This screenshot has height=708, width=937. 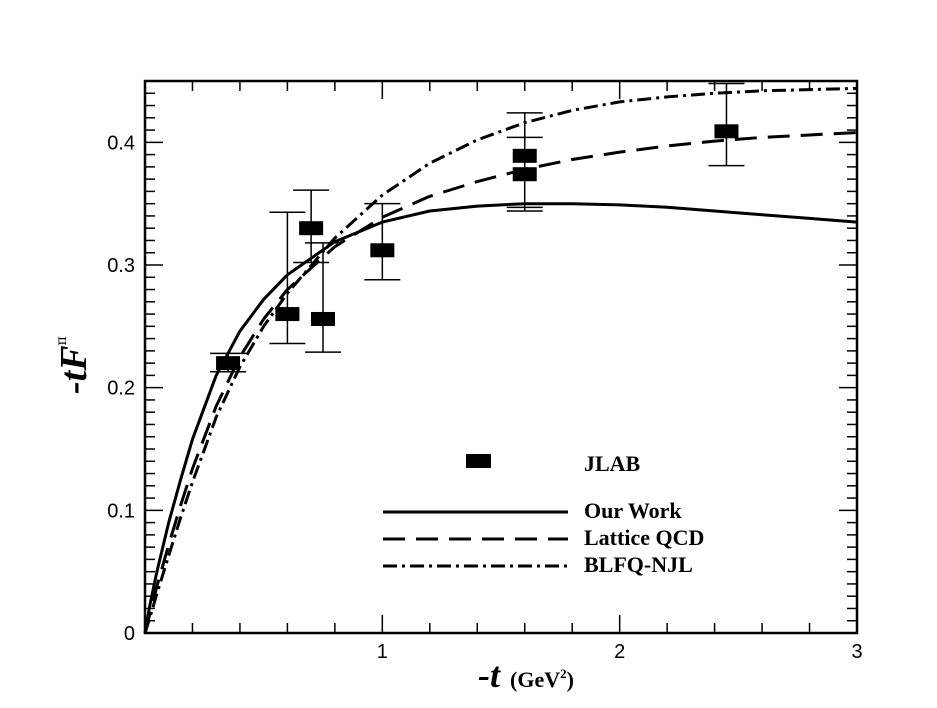 What do you see at coordinates (633, 510) in the screenshot?
I see `legend-label-our-work: Our Work` at bounding box center [633, 510].